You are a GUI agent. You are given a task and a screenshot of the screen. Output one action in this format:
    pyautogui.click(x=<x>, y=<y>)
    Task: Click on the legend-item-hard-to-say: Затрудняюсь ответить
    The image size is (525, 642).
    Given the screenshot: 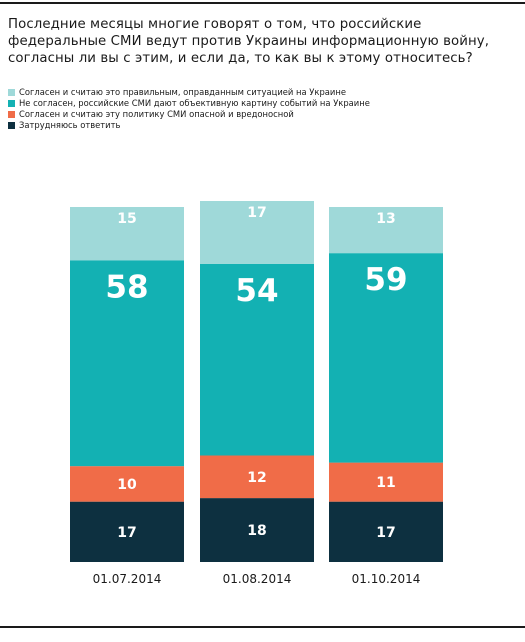 What is the action you would take?
    pyautogui.click(x=263, y=125)
    